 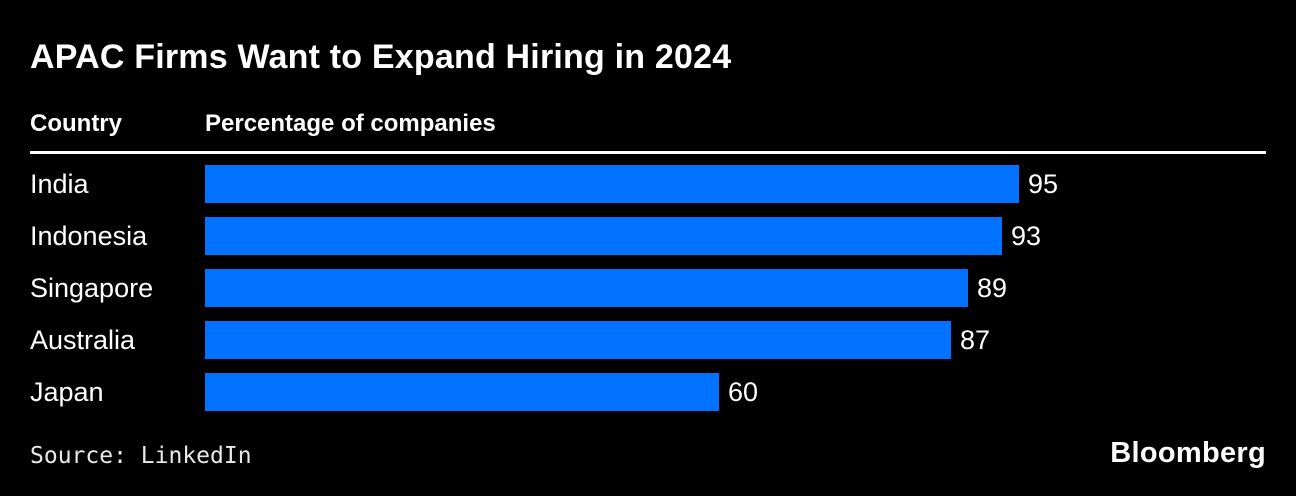 What do you see at coordinates (76, 123) in the screenshot?
I see `country-column-header: Country` at bounding box center [76, 123].